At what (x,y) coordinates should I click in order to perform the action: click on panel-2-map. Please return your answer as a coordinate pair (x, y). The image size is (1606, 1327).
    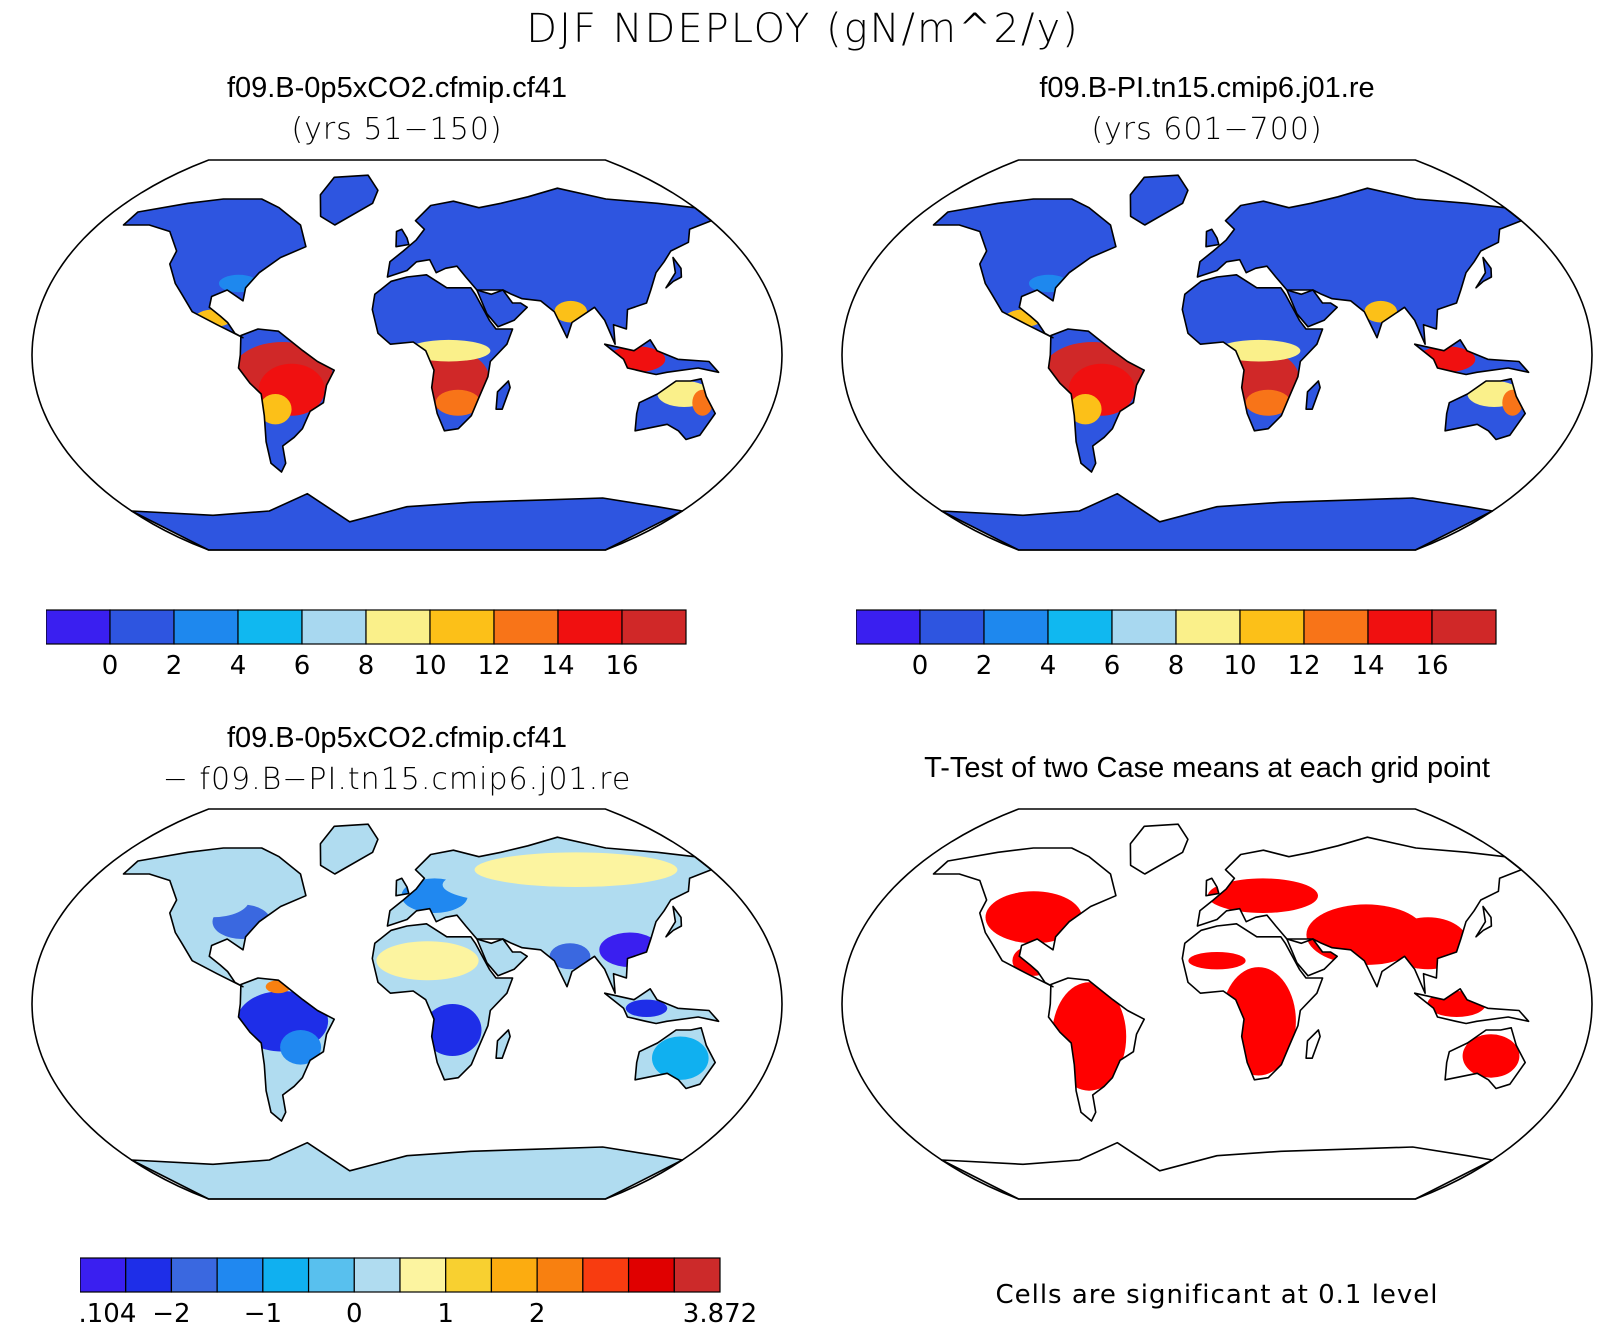
    Looking at the image, I should click on (1217, 355).